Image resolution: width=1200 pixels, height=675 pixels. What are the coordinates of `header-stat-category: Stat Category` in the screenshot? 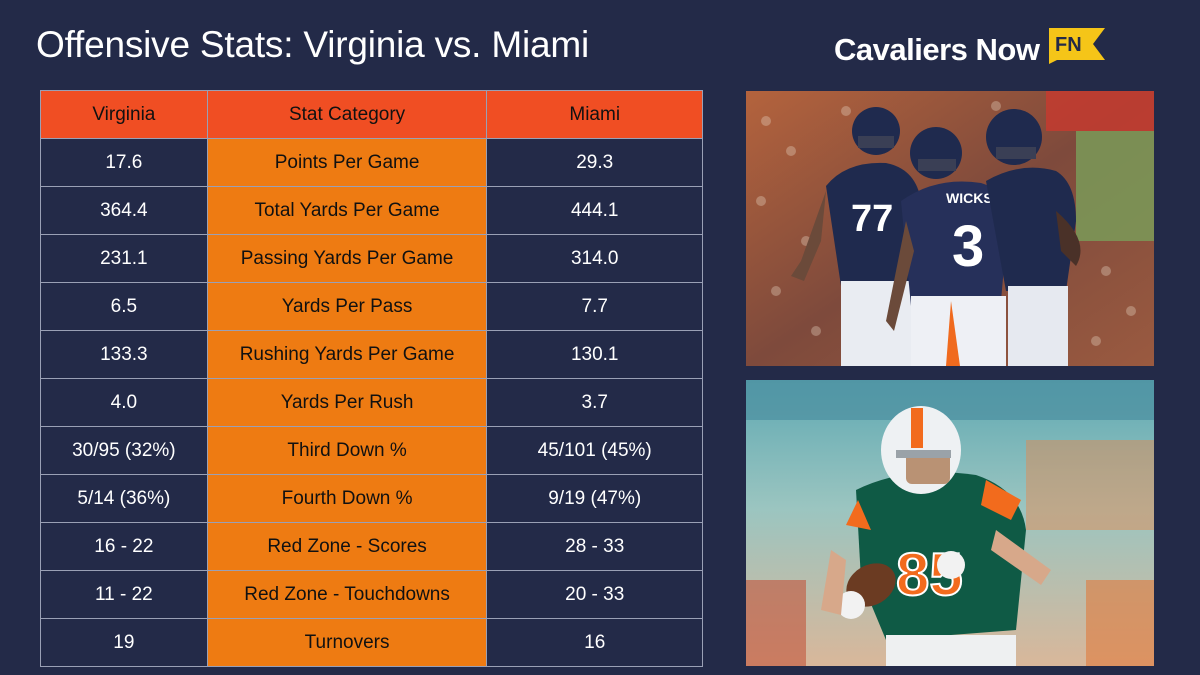 It's located at (347, 114).